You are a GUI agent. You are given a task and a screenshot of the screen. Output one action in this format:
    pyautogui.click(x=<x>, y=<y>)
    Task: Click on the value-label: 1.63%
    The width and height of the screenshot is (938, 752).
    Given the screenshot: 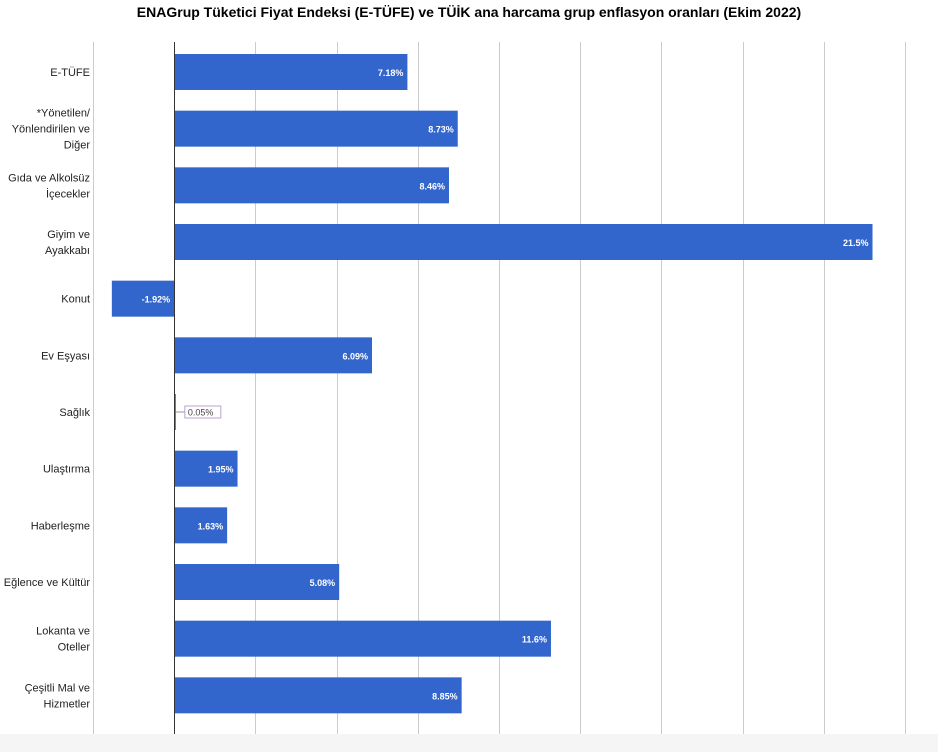 What is the action you would take?
    pyautogui.click(x=211, y=526)
    